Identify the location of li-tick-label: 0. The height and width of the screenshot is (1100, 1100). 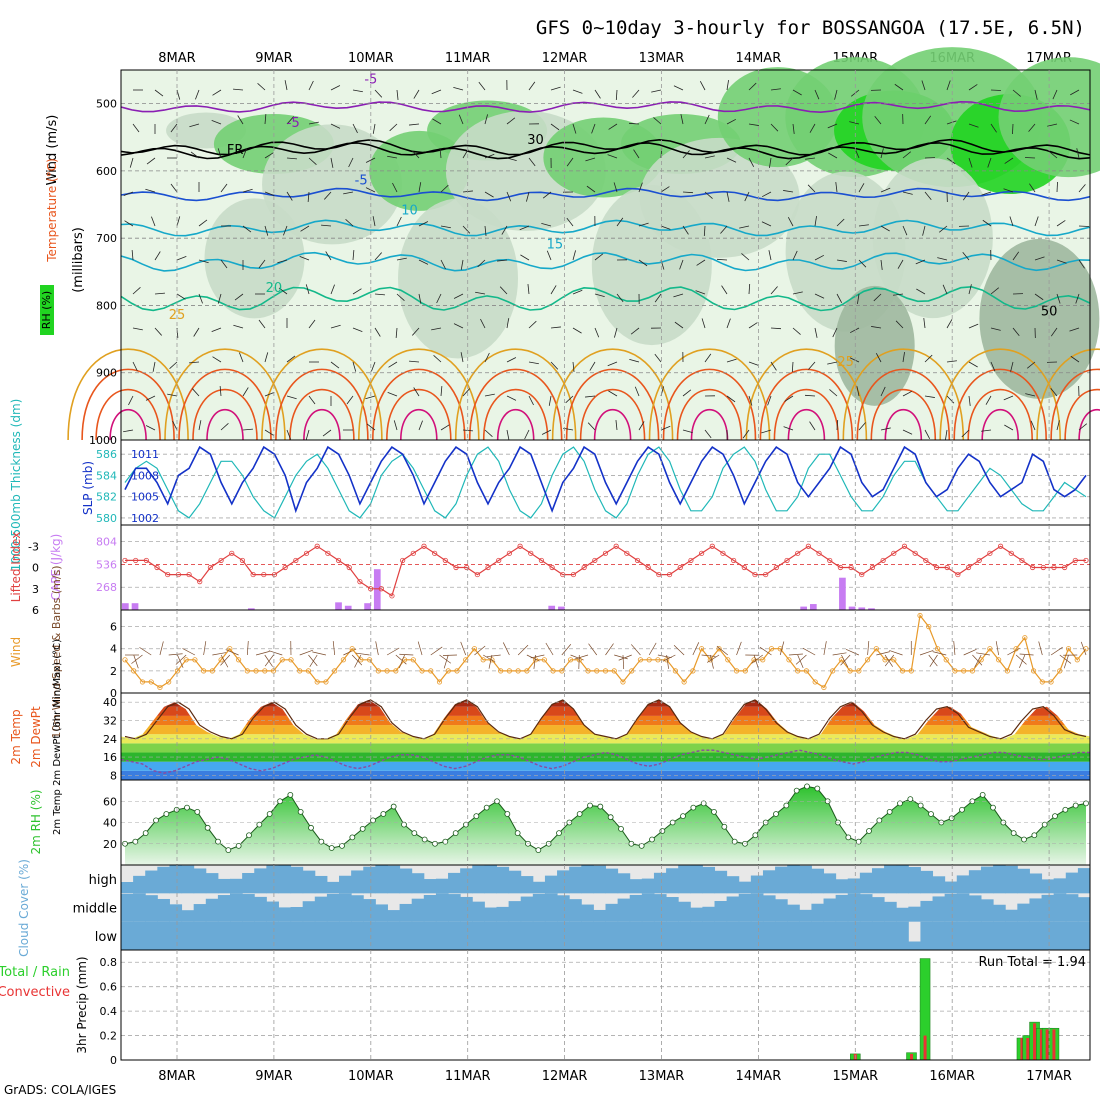
(35, 568).